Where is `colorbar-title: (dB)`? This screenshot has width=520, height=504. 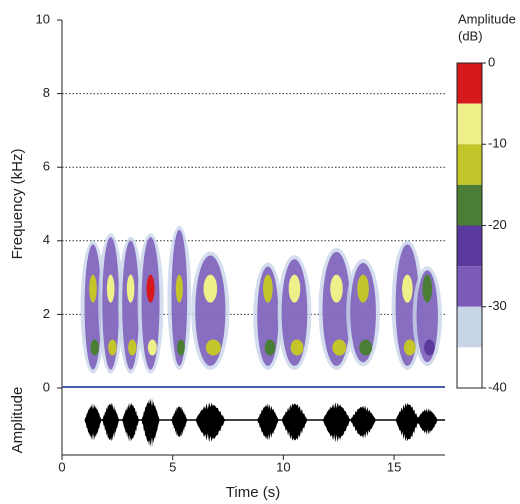
colorbar-title: (dB) is located at coordinates (470, 35).